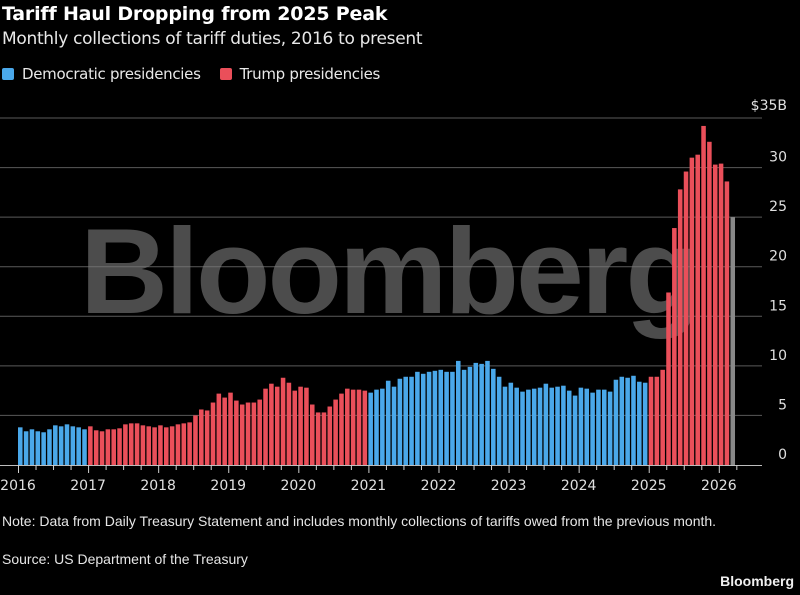 The width and height of the screenshot is (800, 595). I want to click on legend-swatch-trump, so click(225, 74).